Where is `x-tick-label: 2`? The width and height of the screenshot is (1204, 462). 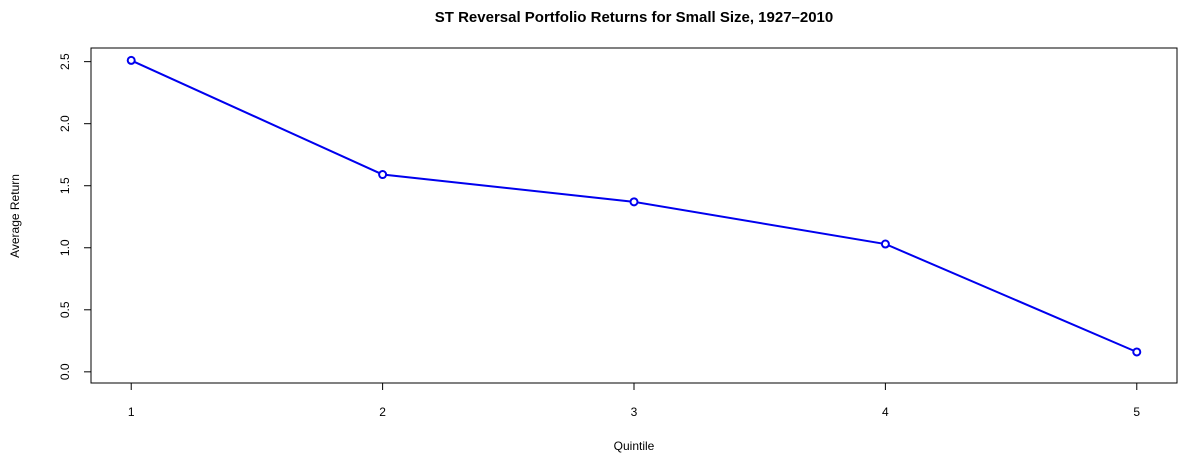
x-tick-label: 2 is located at coordinates (382, 412).